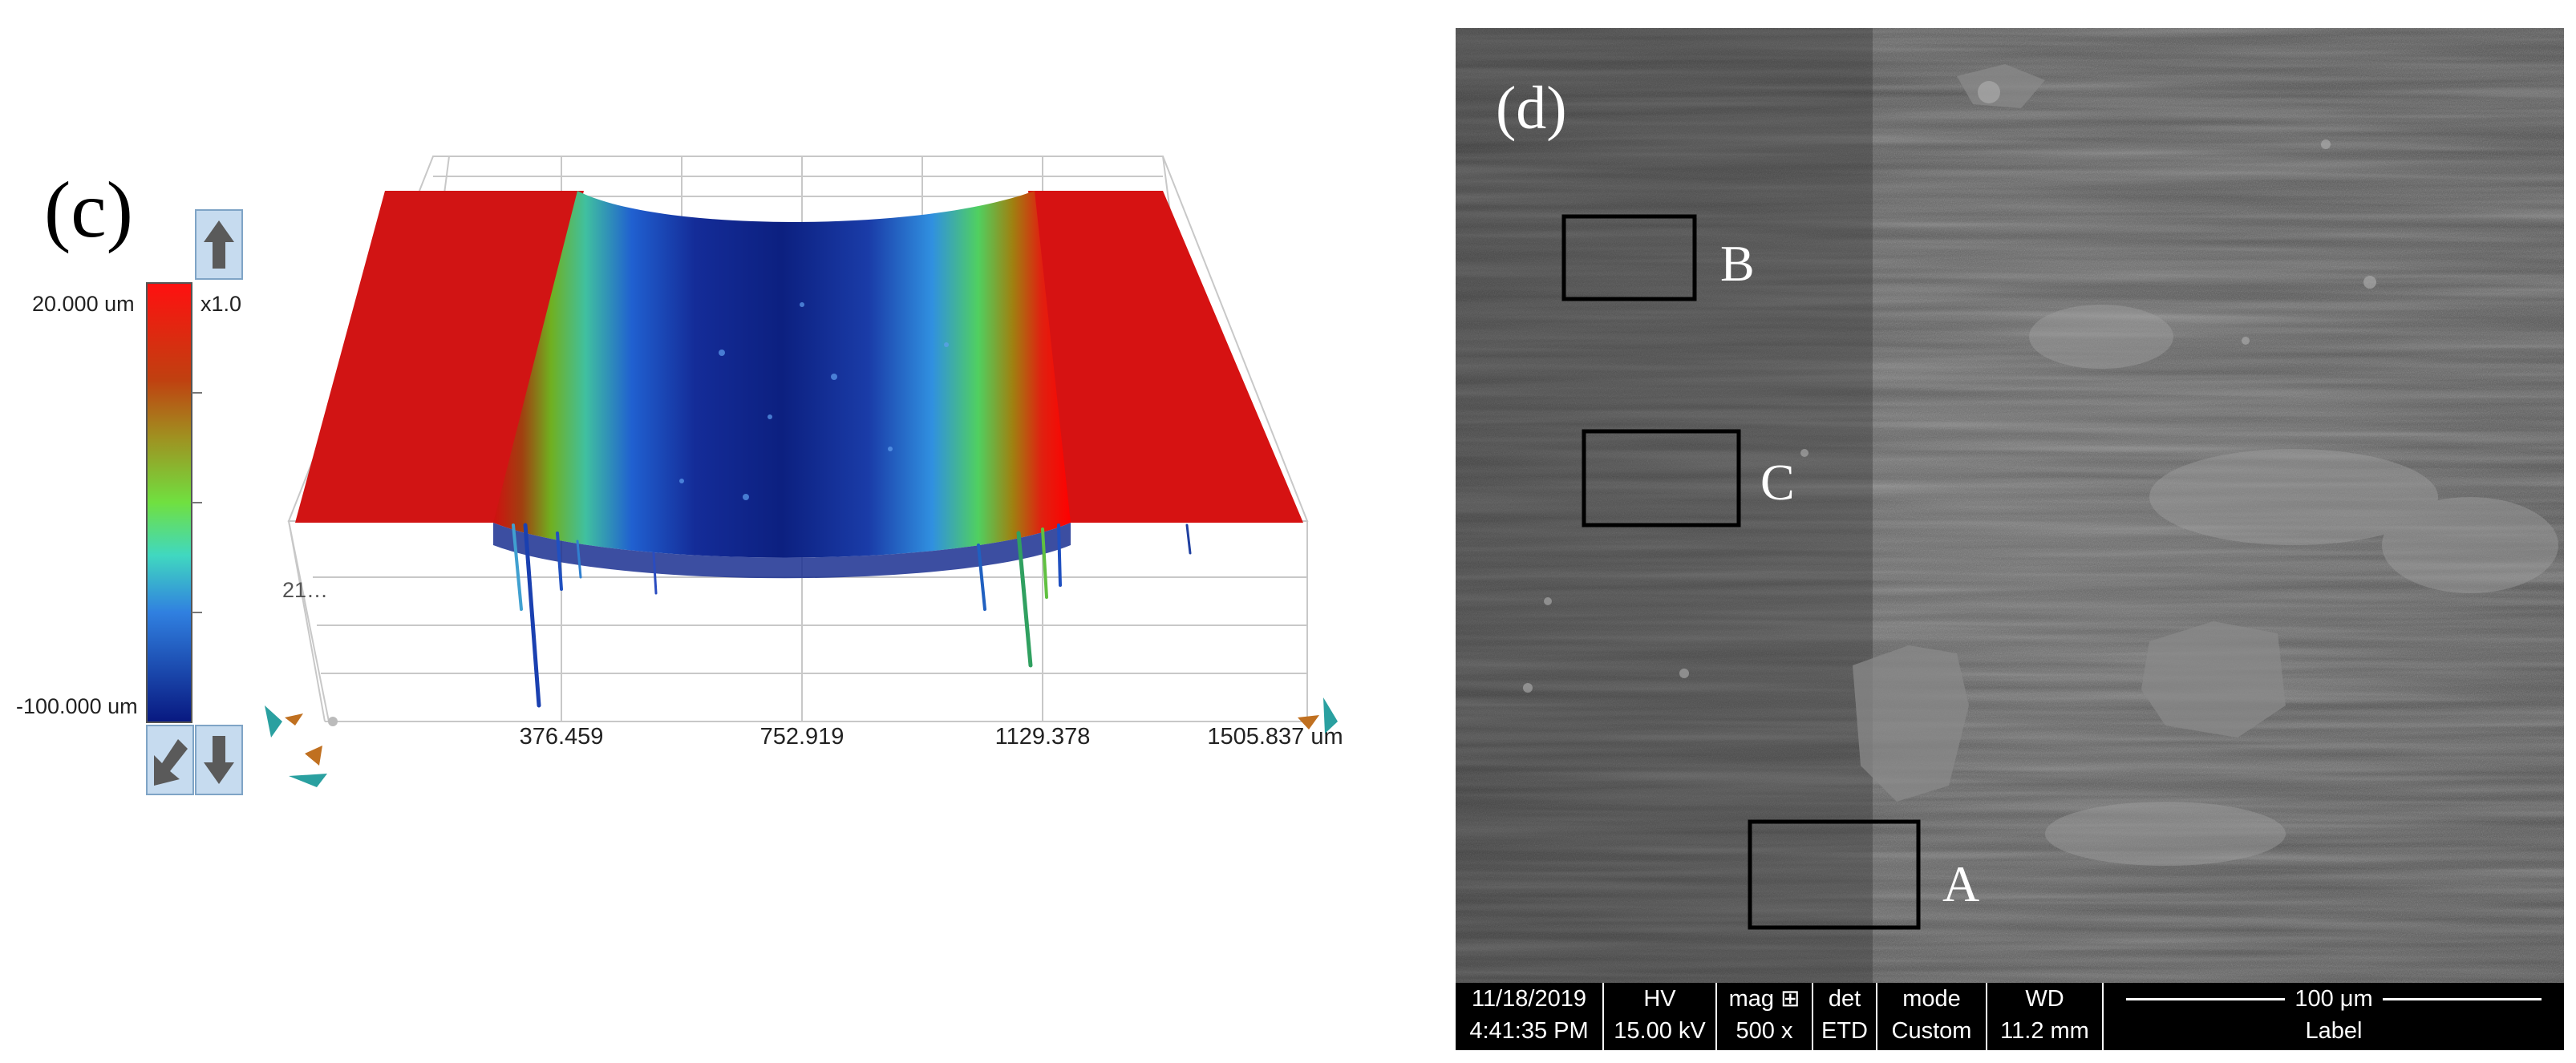 The width and height of the screenshot is (2576, 1063). I want to click on scale-down-button, so click(219, 760).